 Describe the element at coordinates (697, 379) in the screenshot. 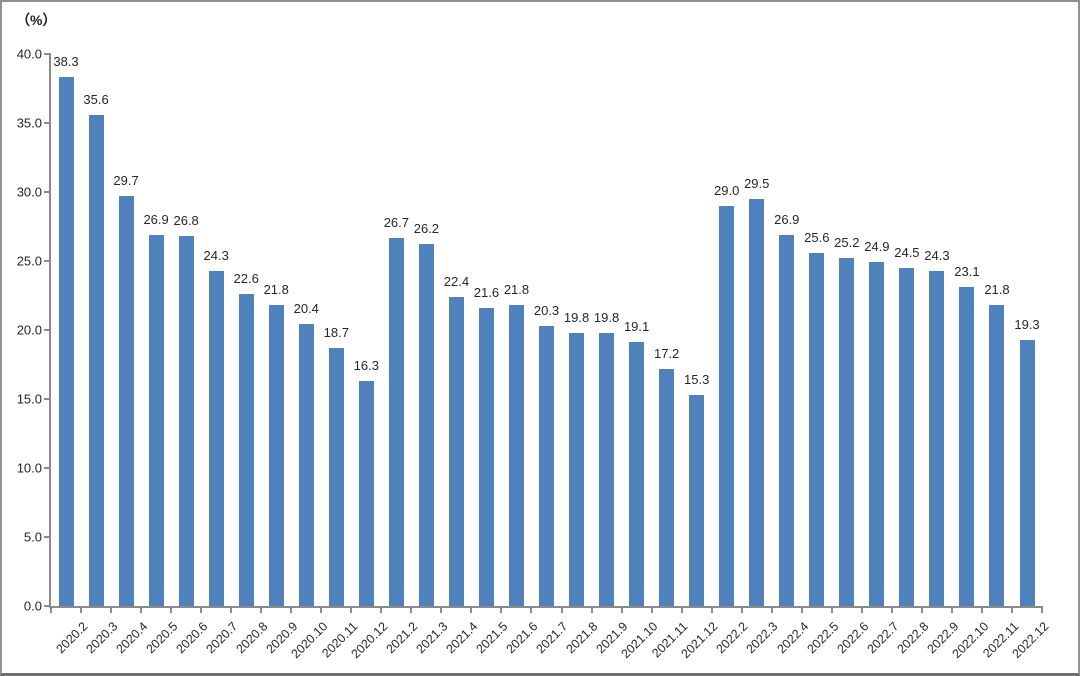

I see `bar-value-label: 15.3` at that location.